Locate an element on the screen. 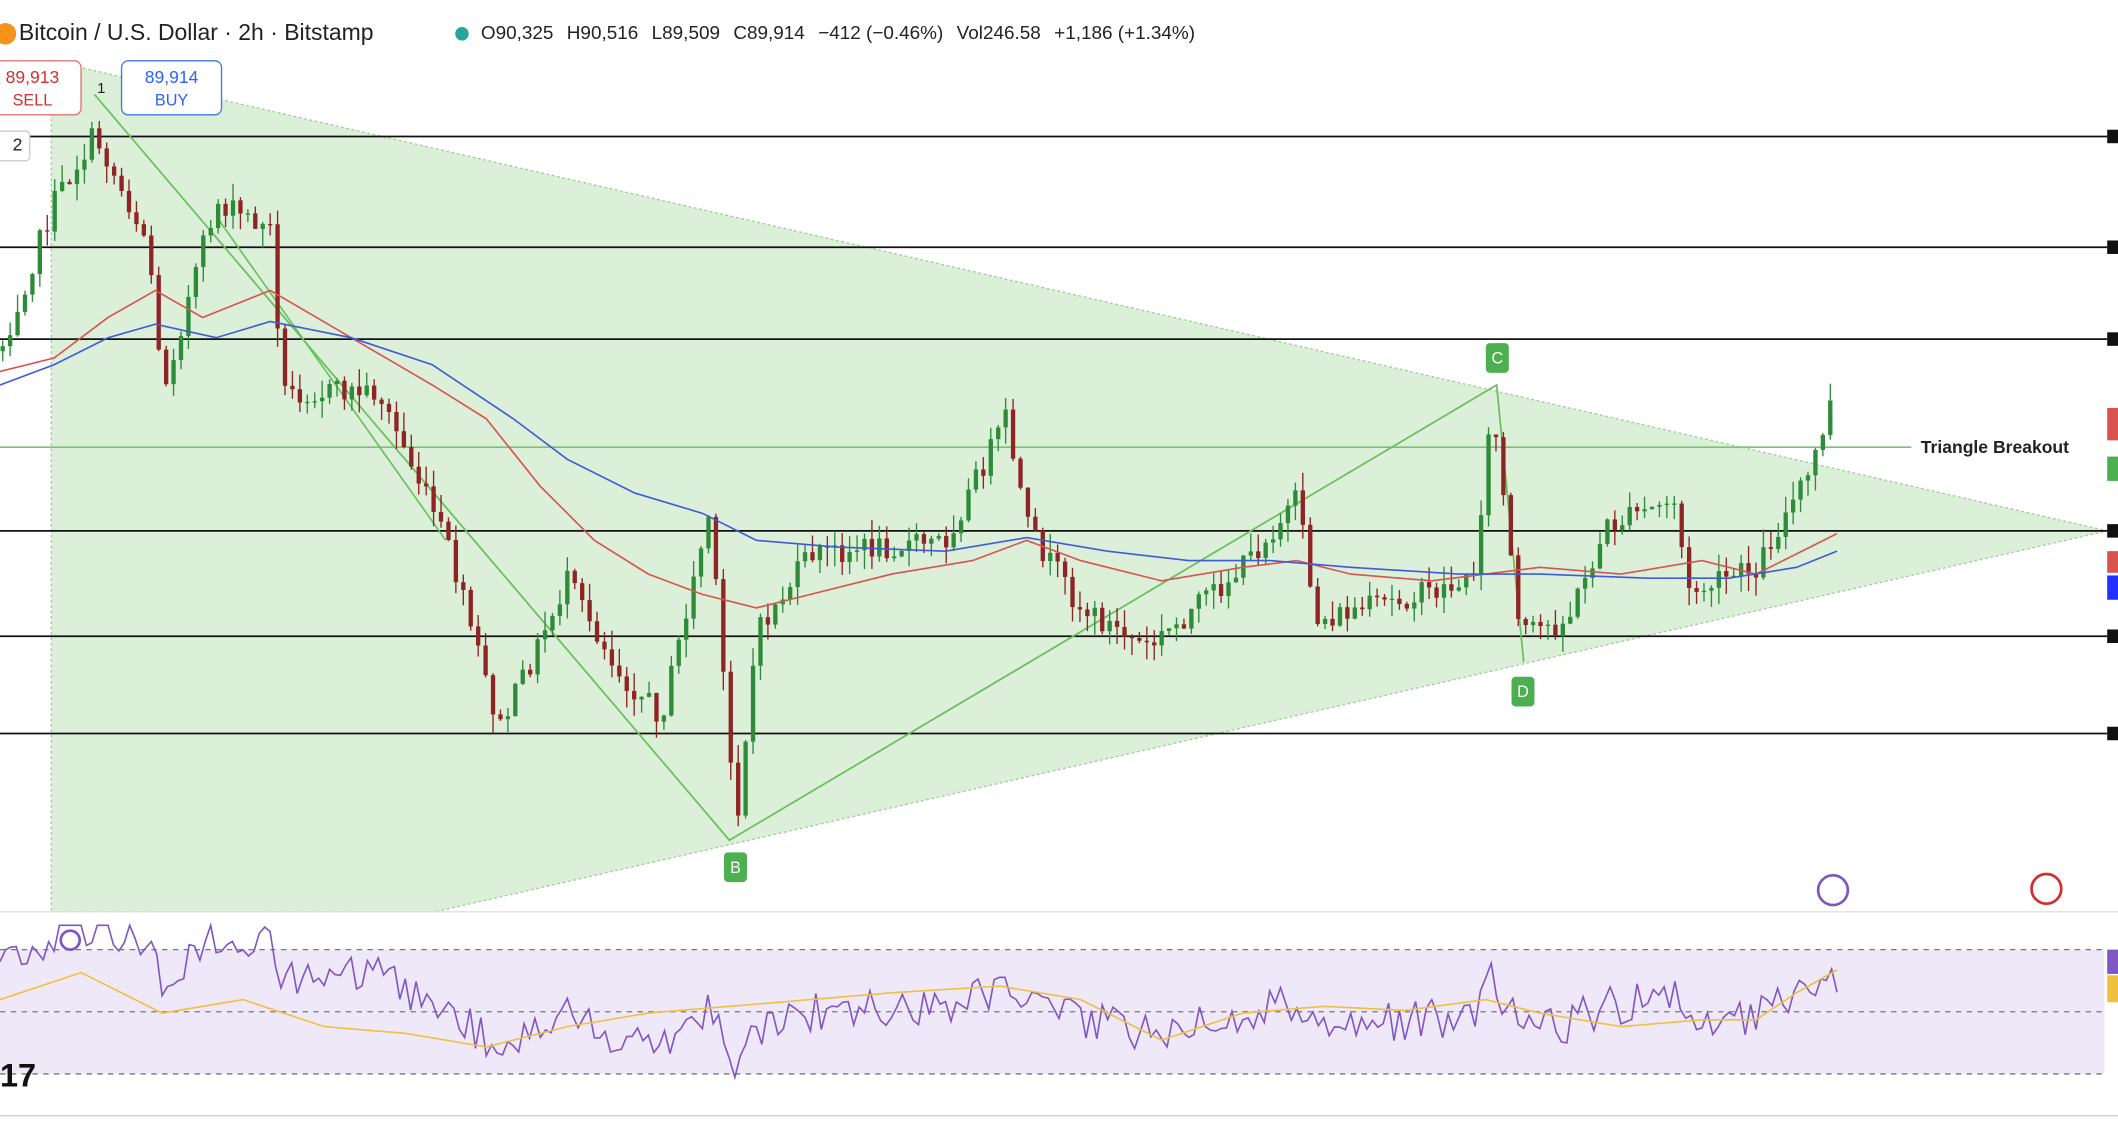 The height and width of the screenshot is (1132, 2118). chart-icons is located at coordinates (1061, 911).